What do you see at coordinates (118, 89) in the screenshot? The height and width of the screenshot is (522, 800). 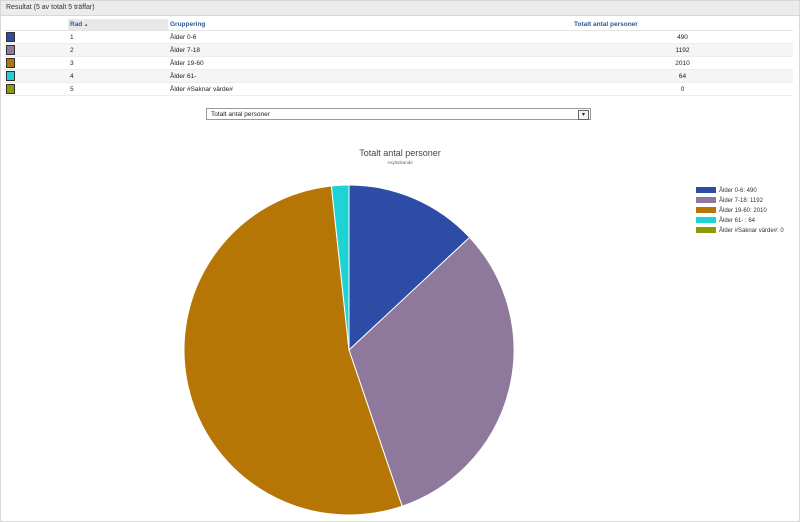 I see `row-number: 5` at bounding box center [118, 89].